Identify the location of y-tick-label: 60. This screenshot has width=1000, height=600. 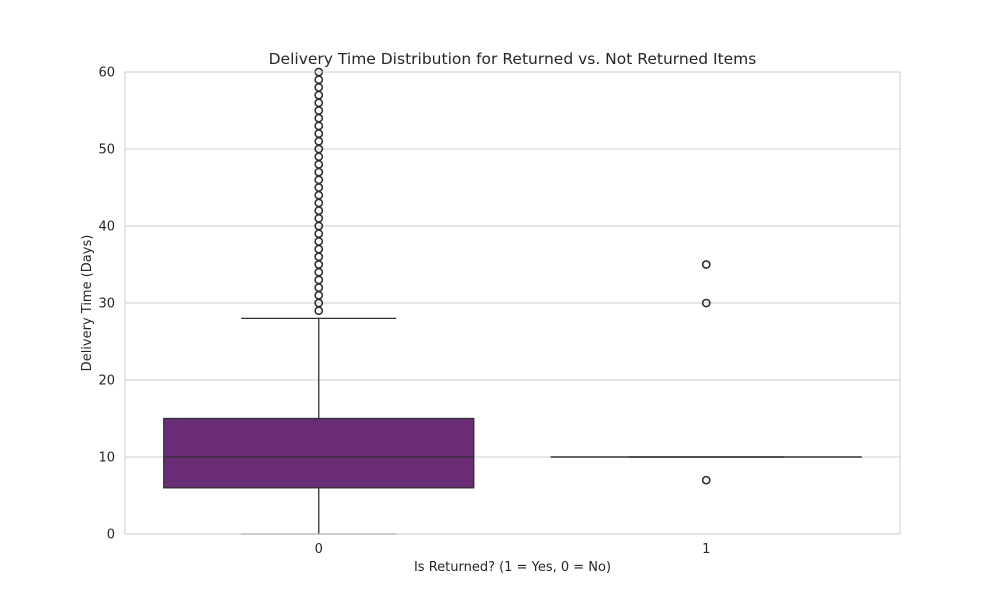
(106, 73).